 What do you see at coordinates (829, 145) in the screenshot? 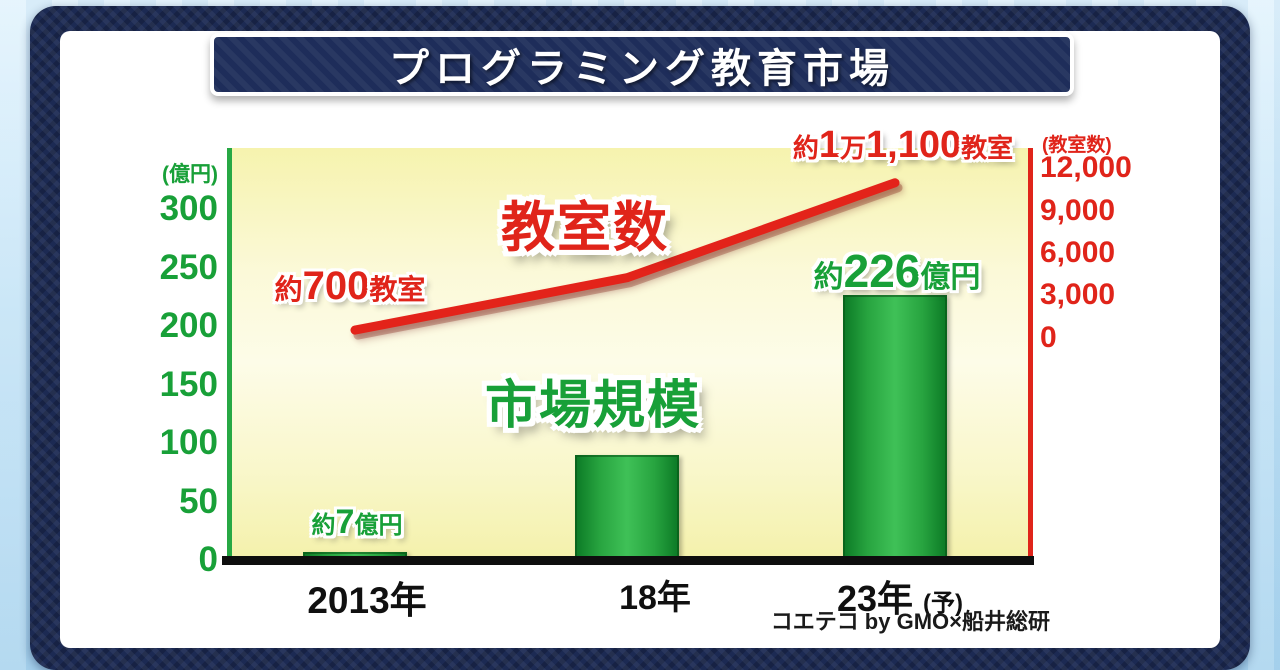
I see `annotation-value: 1` at bounding box center [829, 145].